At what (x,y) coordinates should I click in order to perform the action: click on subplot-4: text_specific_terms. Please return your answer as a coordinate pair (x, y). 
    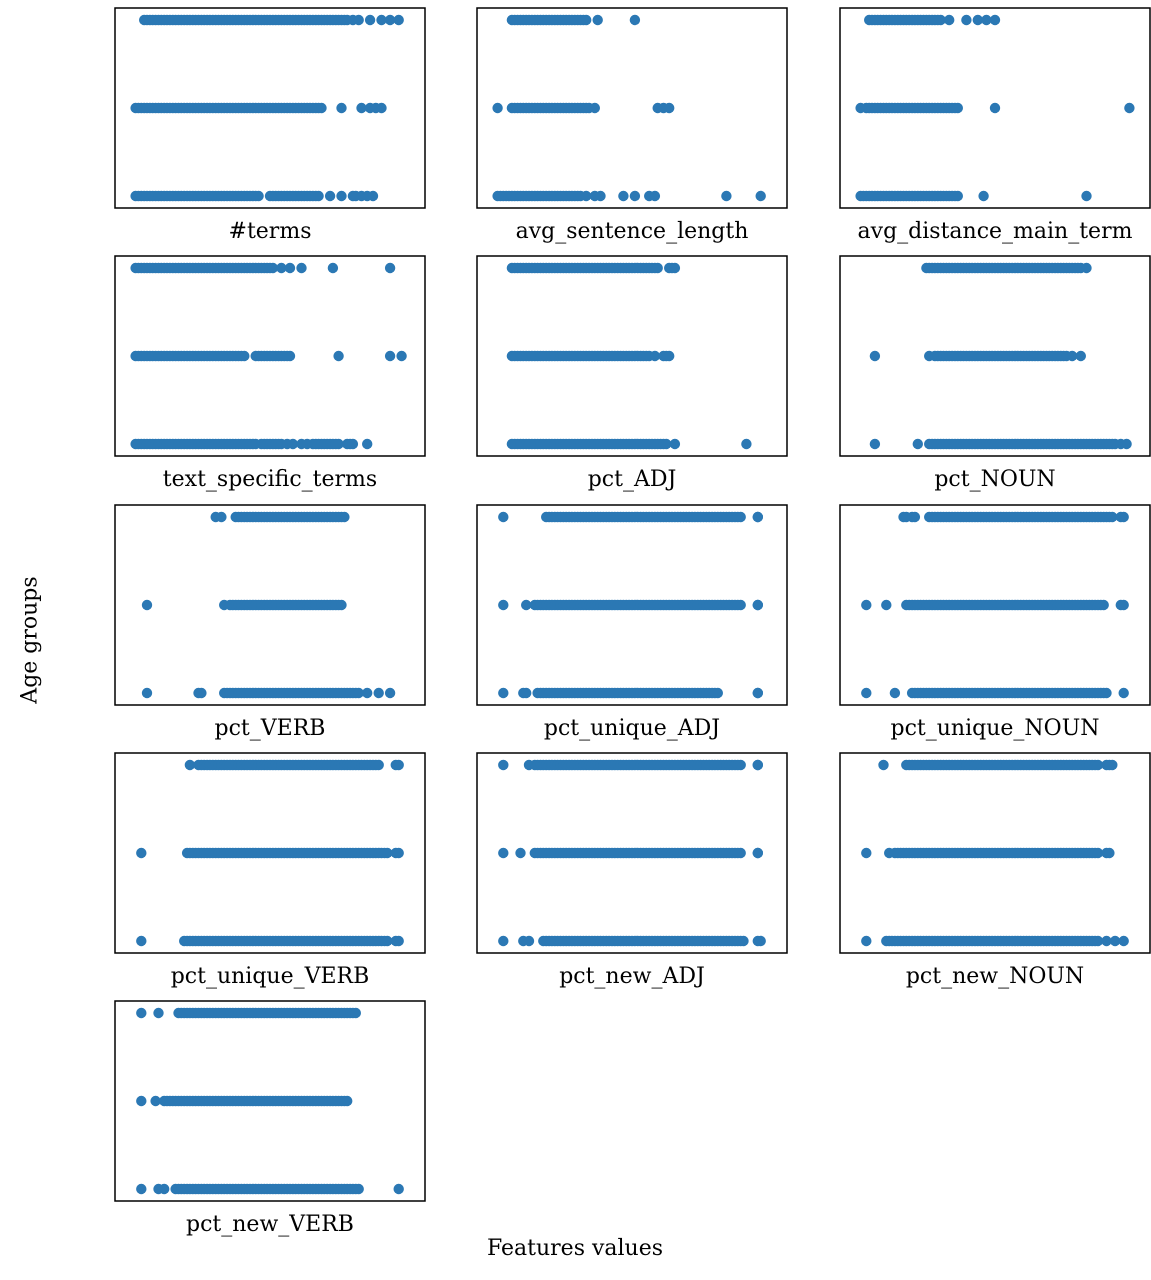
    Looking at the image, I should click on (270, 373).